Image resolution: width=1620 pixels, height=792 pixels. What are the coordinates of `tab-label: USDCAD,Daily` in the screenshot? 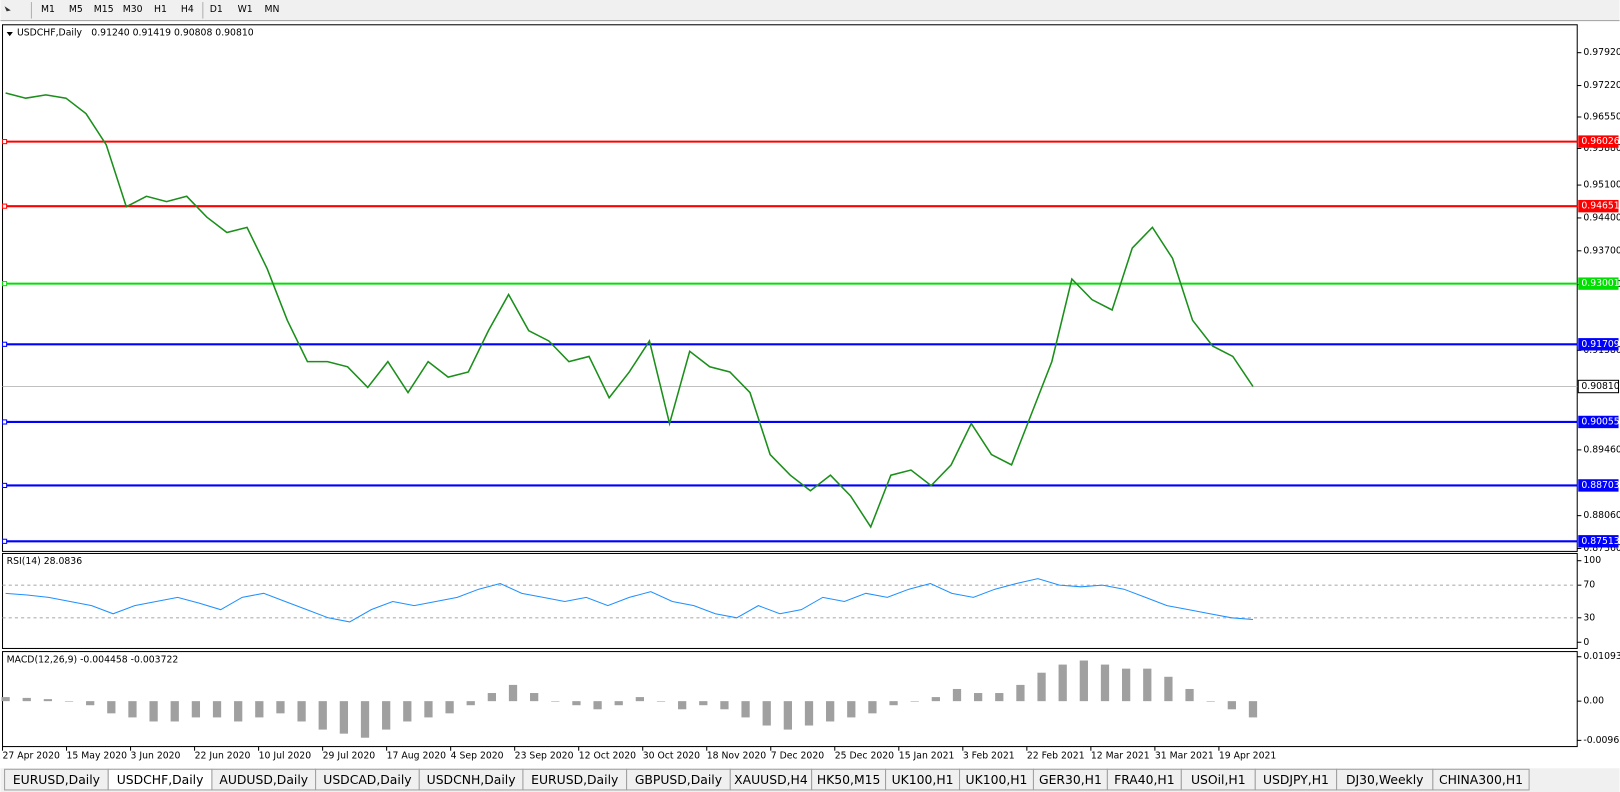 It's located at (367, 779).